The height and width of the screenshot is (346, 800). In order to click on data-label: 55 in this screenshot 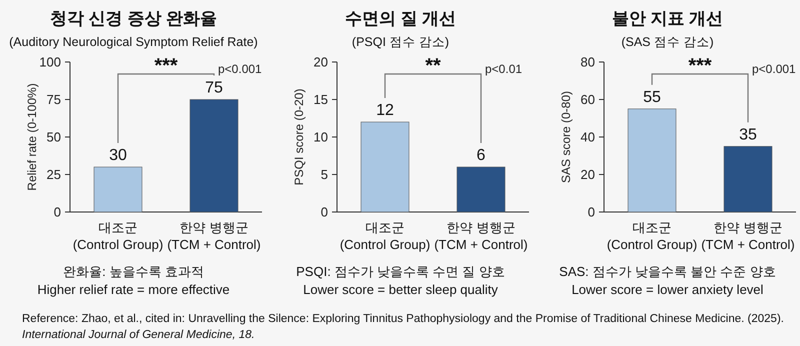, I will do `click(652, 97)`.